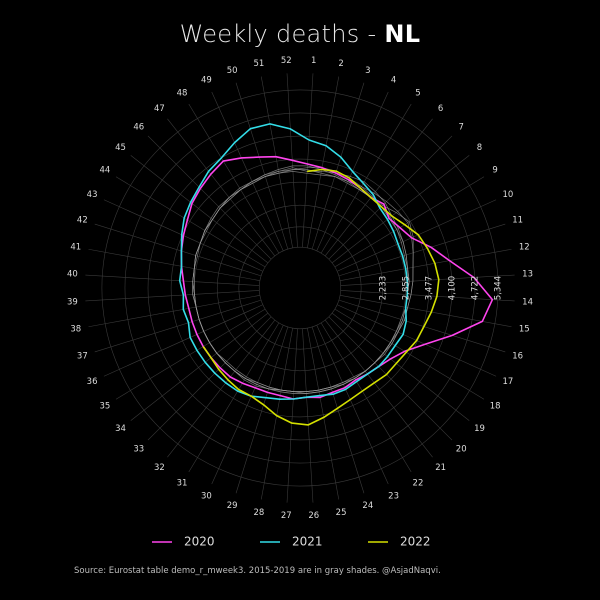 The image size is (600, 600). What do you see at coordinates (138, 127) in the screenshot?
I see `week-label: 46` at bounding box center [138, 127].